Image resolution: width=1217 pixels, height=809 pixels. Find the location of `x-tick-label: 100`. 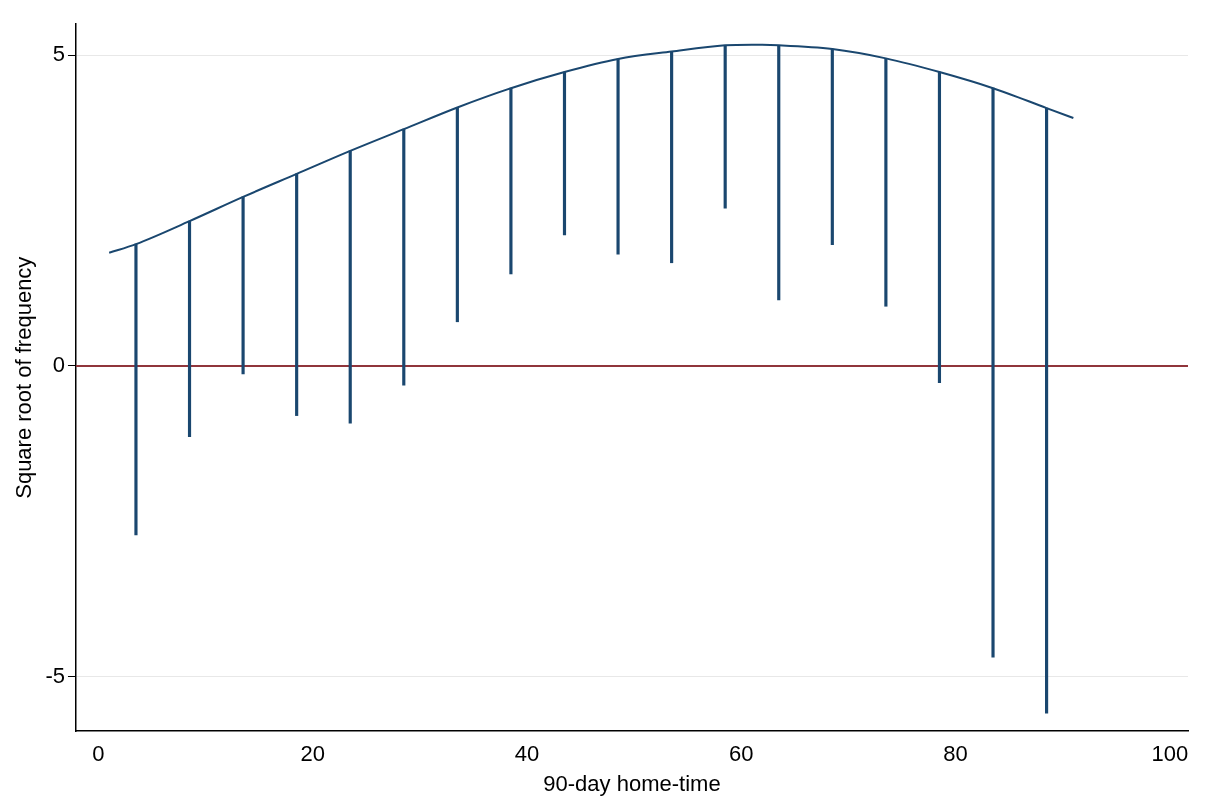

x-tick-label: 100 is located at coordinates (1170, 754).